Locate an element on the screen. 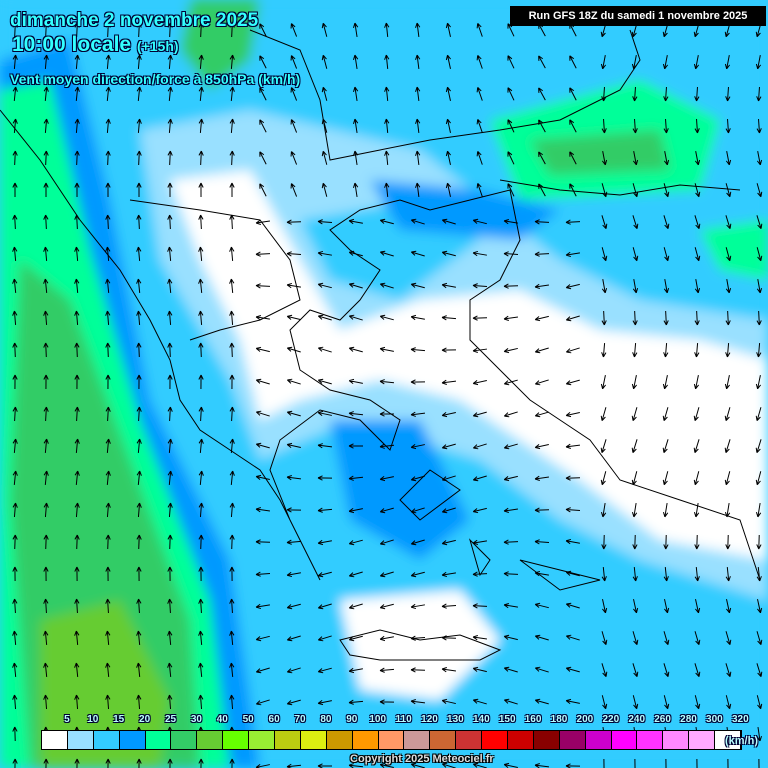 This screenshot has width=768, height=768. legend-label: 100 is located at coordinates (378, 719).